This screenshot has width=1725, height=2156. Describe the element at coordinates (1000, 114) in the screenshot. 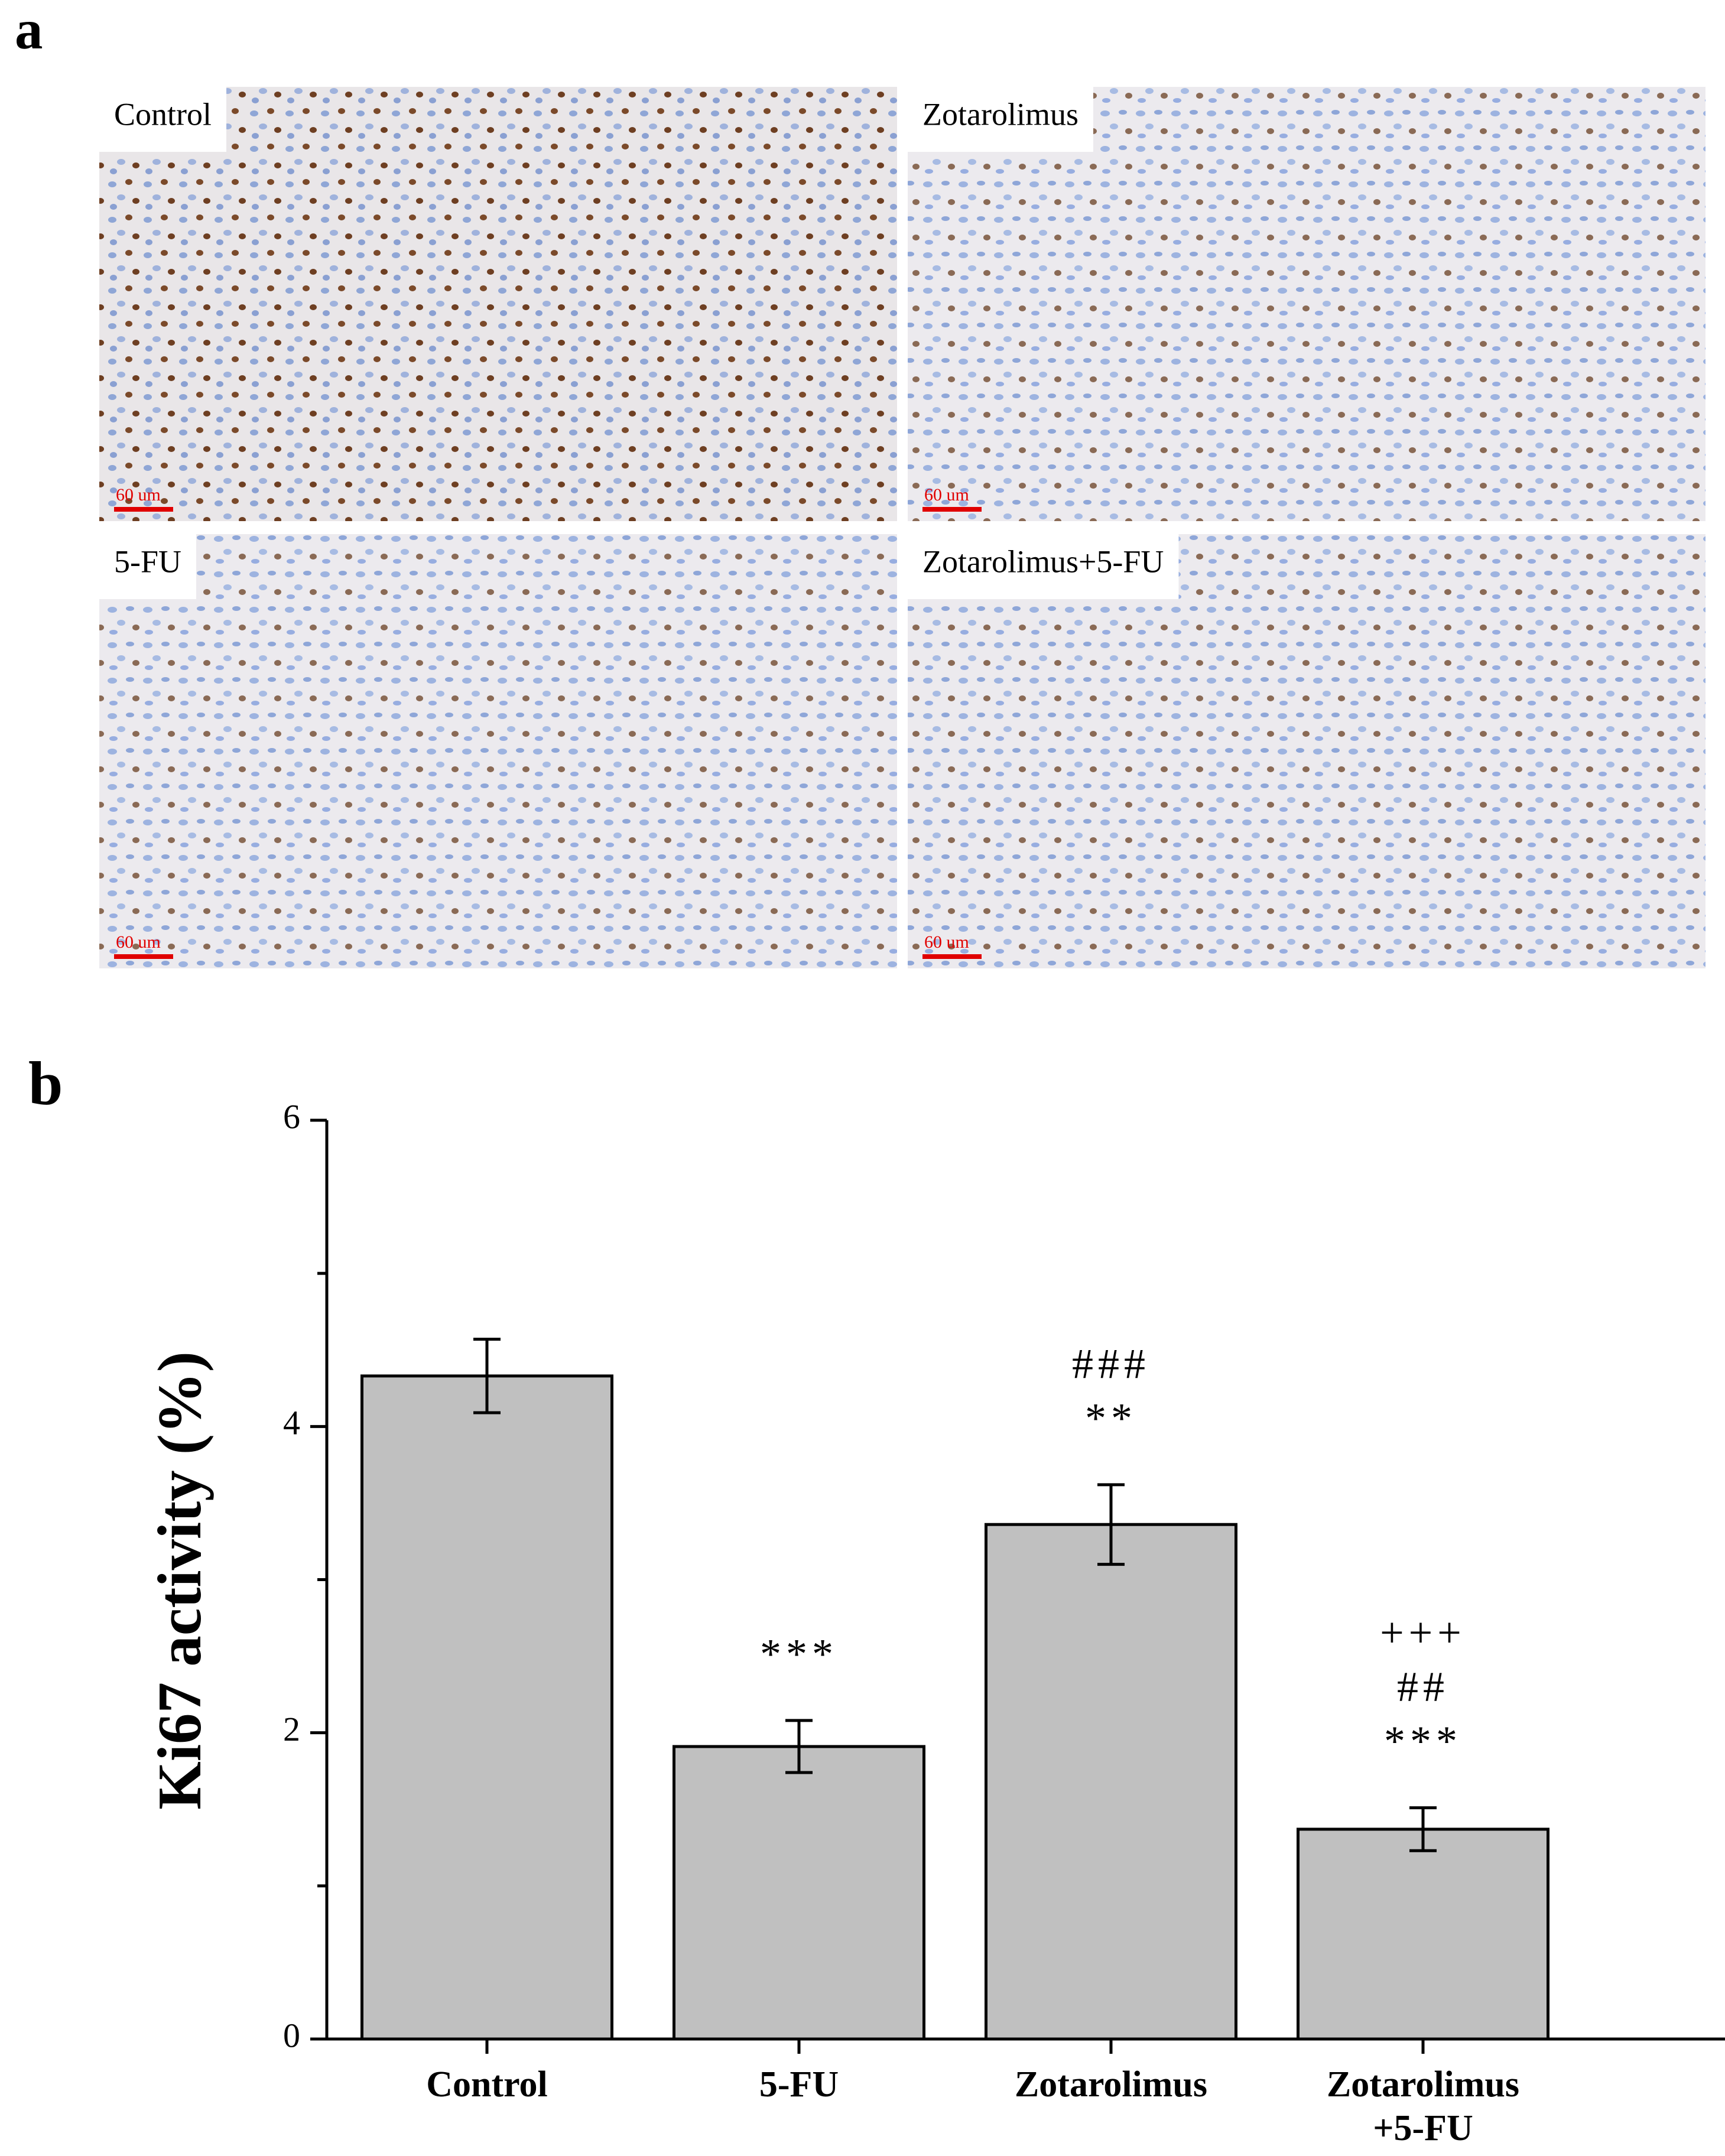

I see `image-label: Zotarolimus` at that location.